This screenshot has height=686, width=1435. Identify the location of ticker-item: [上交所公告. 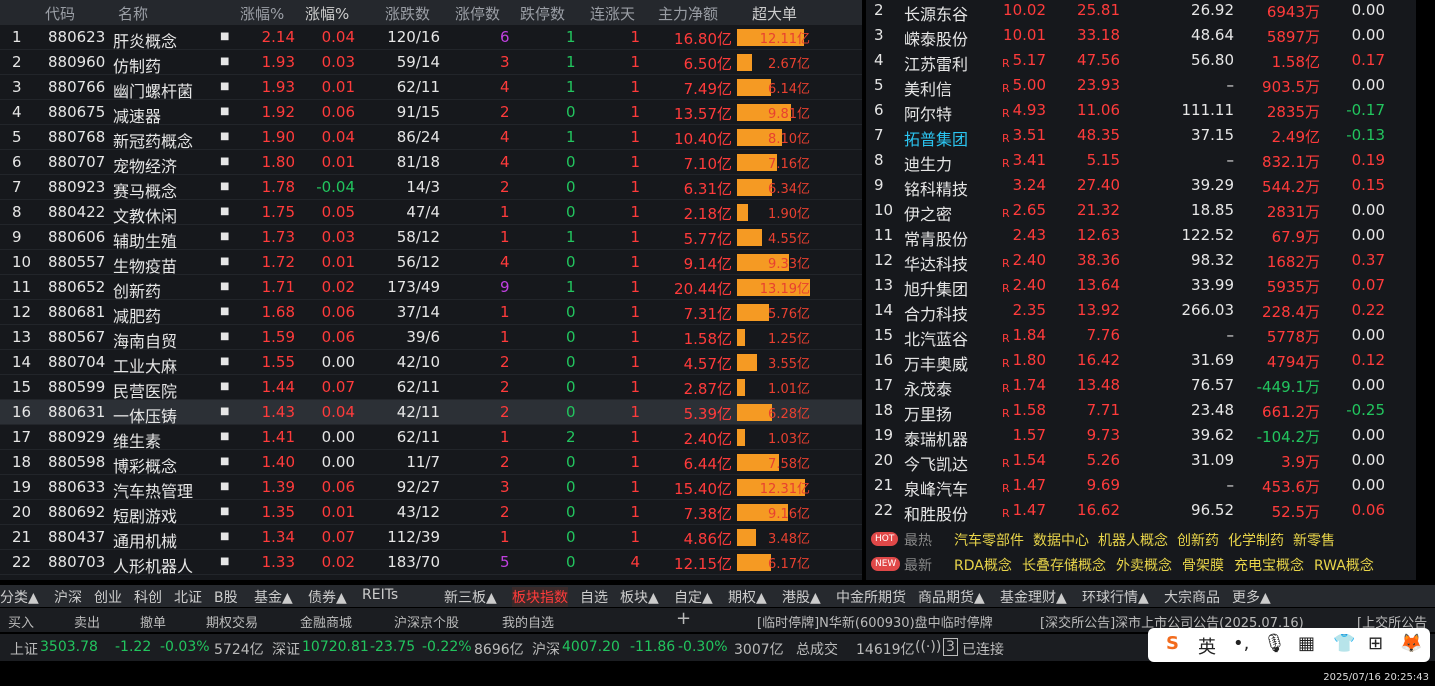
(1392, 623).